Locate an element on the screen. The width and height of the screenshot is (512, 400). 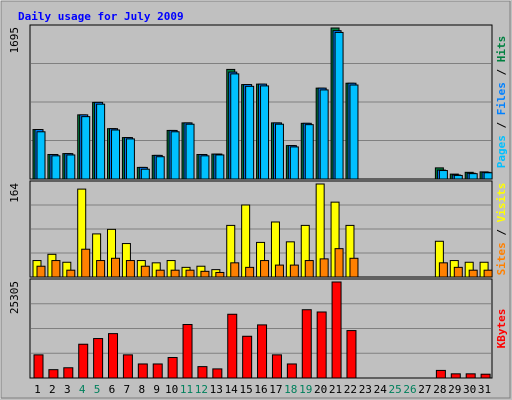
legend-entry: Sites is located at coordinates (501, 258).